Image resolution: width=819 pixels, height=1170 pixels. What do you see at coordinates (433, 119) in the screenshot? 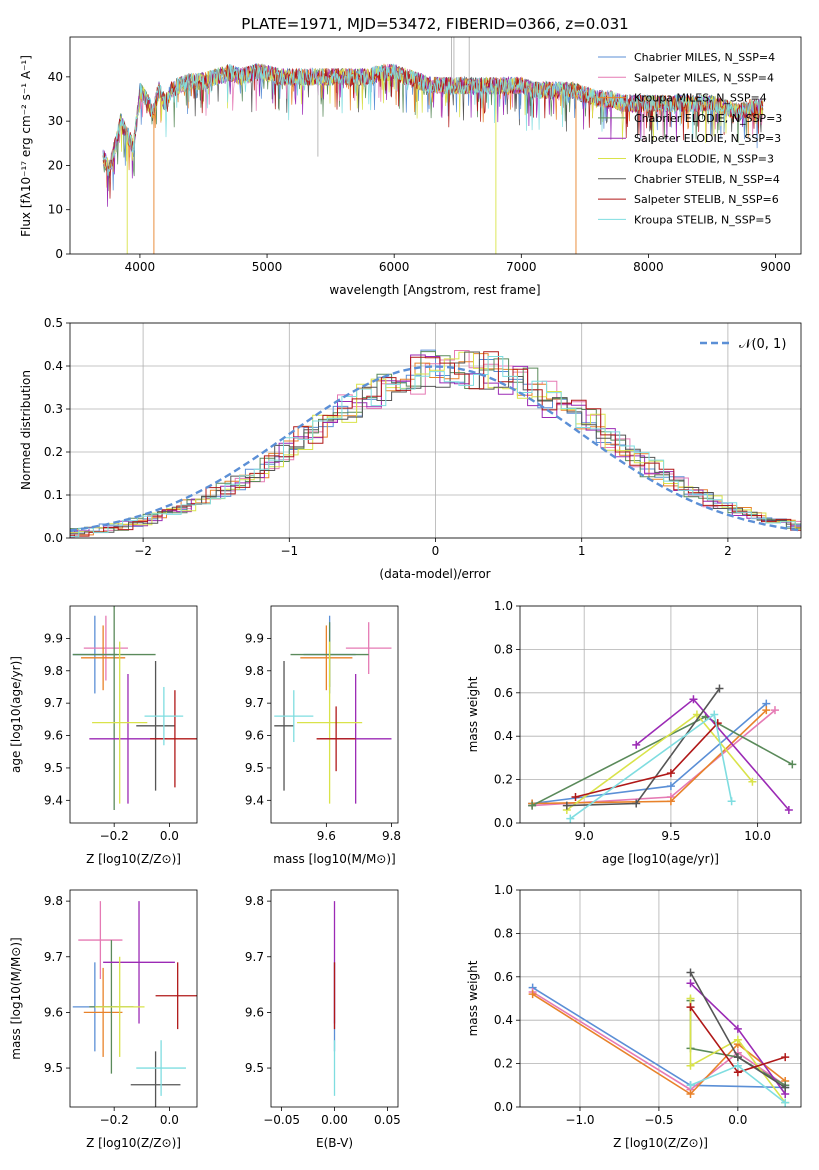
I see `spectrum-line` at bounding box center [433, 119].